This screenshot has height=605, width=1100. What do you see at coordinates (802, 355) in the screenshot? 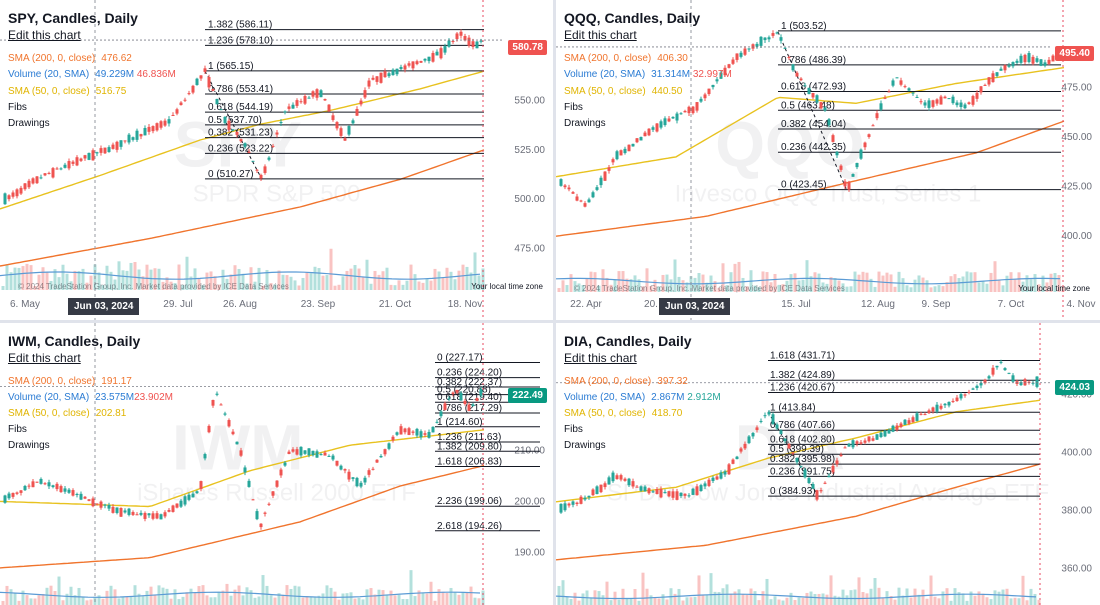
I see `fib-level-label: 1.618 (431.71)` at bounding box center [802, 355].